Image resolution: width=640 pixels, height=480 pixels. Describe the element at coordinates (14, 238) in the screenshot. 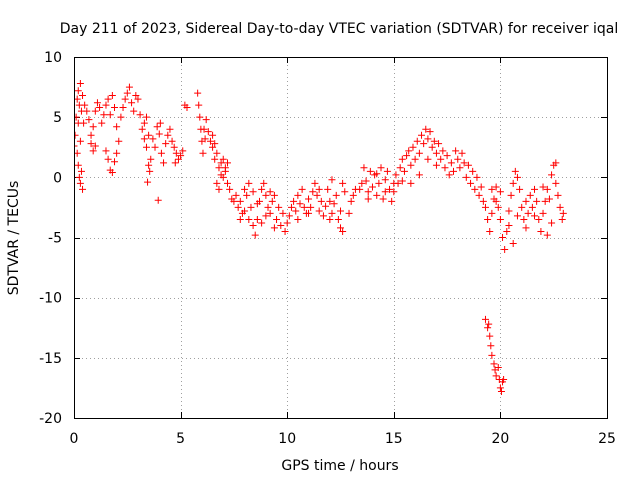

I see `y-axis-title: SDTVAR / TECUs` at that location.